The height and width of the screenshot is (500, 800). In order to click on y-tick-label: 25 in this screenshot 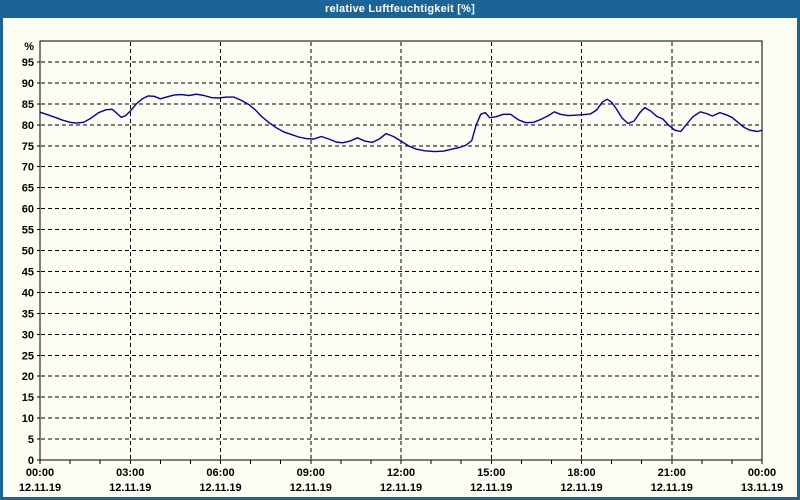, I will do `click(28, 356)`.